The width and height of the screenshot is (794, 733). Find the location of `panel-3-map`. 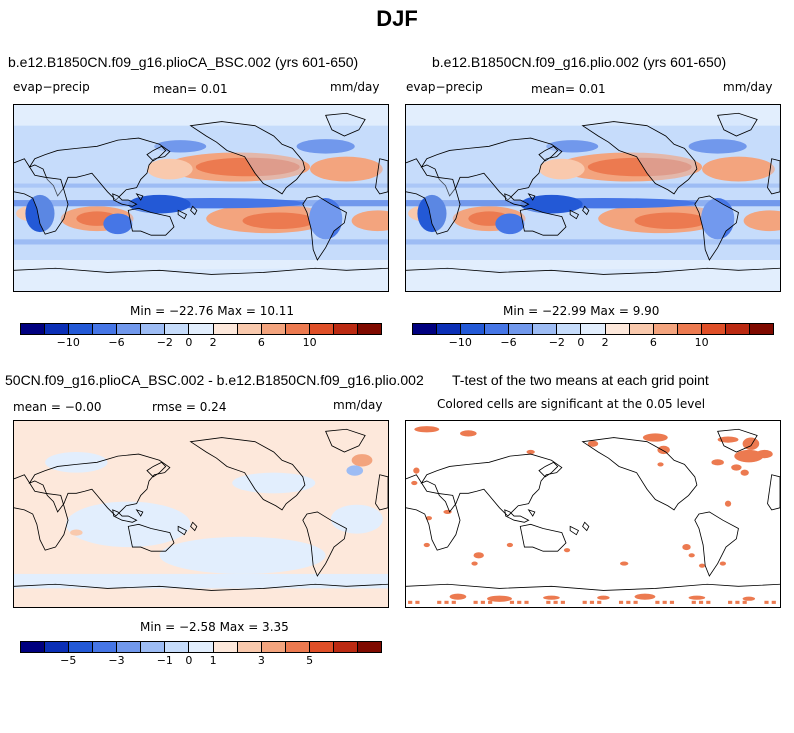

panel-3-map is located at coordinates (201, 514).